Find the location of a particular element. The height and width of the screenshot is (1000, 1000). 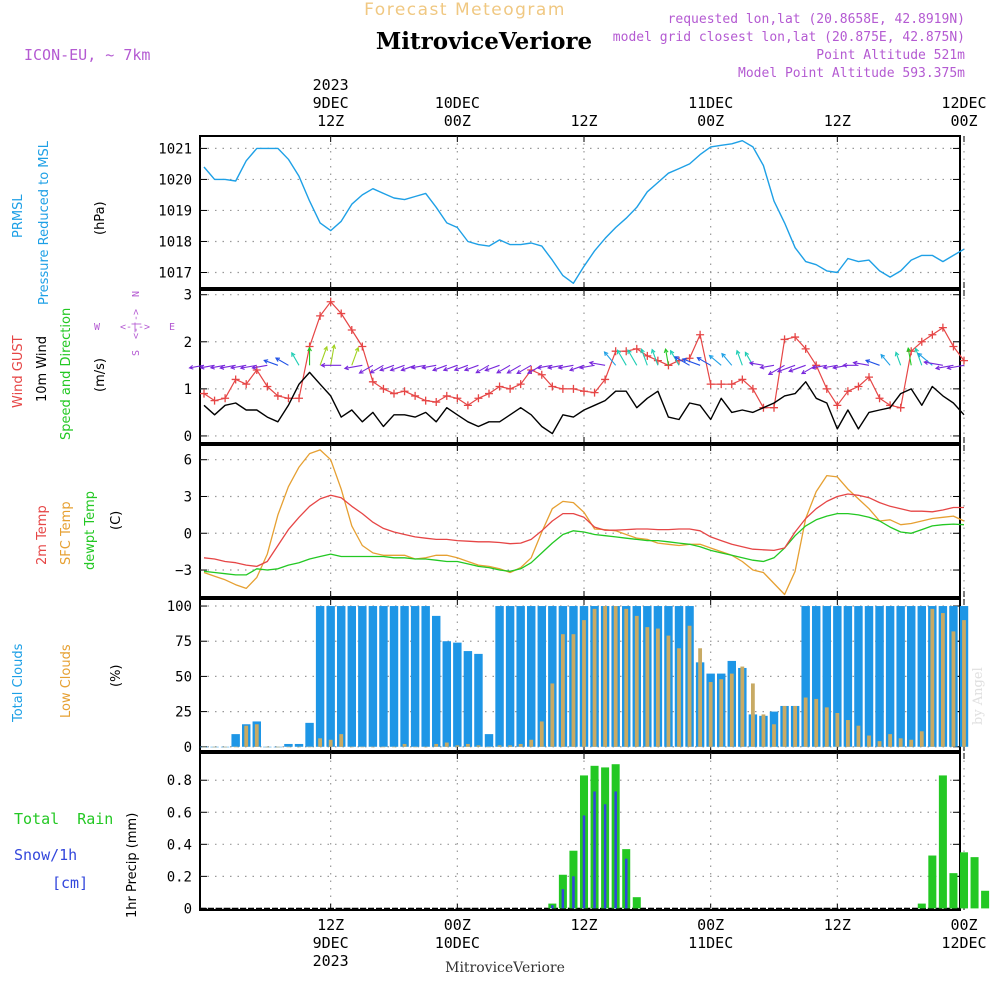

y-tick-label: 1020 is located at coordinates (175, 180).